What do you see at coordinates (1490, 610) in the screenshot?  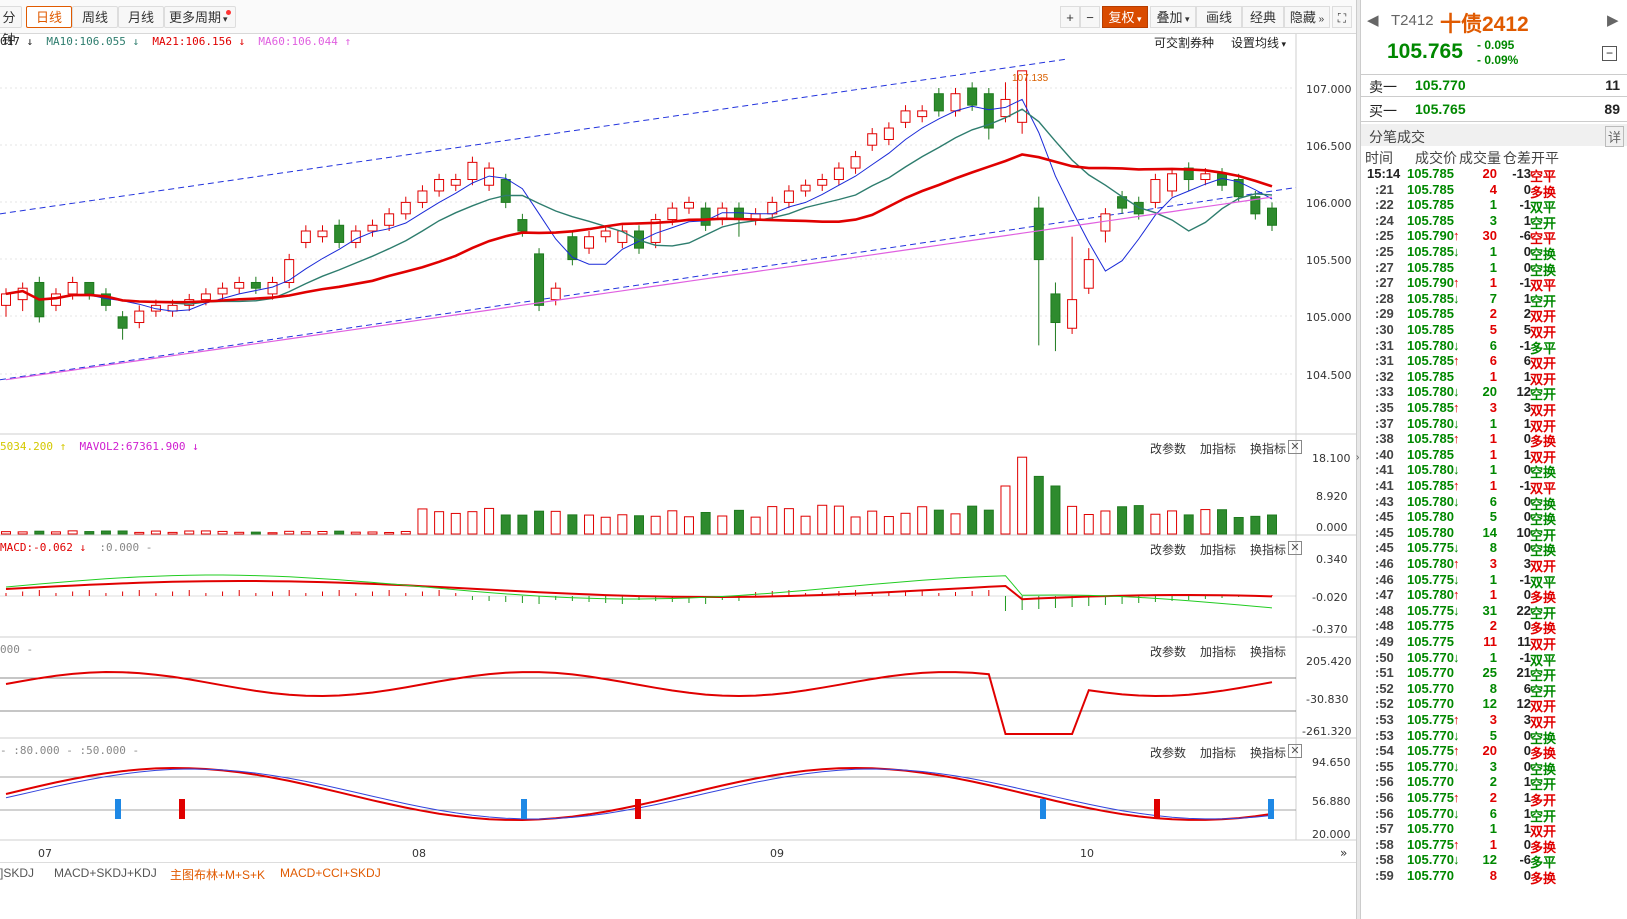 I see `trade-volume: 31` at bounding box center [1490, 610].